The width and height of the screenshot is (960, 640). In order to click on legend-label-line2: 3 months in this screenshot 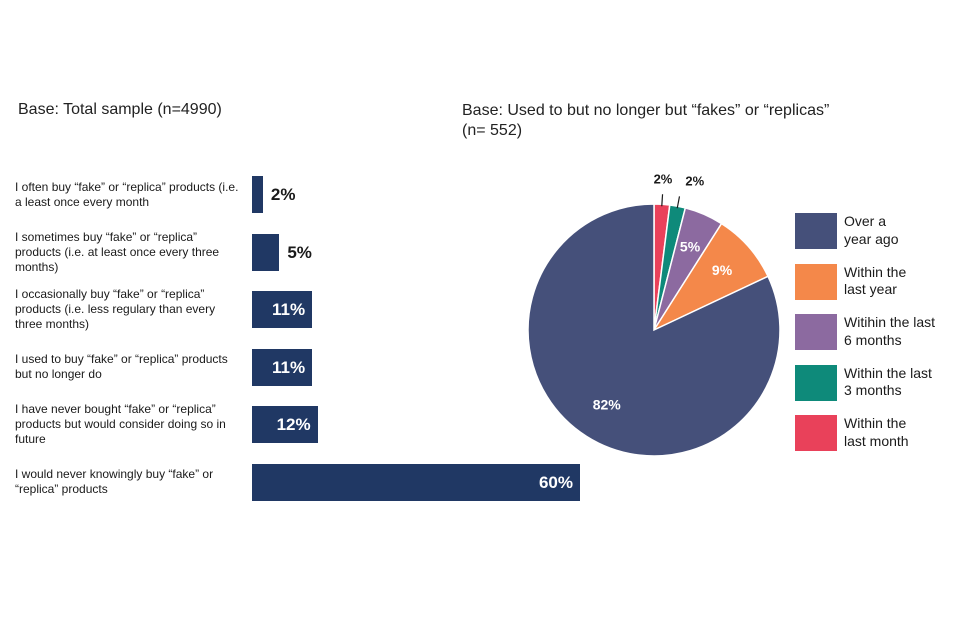, I will do `click(873, 390)`.